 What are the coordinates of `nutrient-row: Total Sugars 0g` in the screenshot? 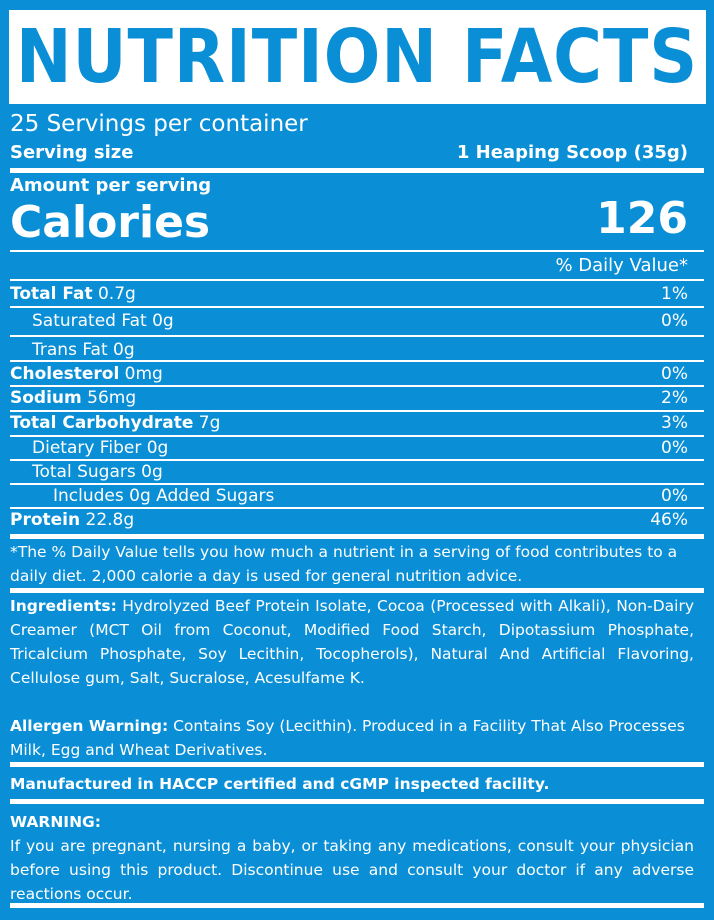 It's located at (360, 472).